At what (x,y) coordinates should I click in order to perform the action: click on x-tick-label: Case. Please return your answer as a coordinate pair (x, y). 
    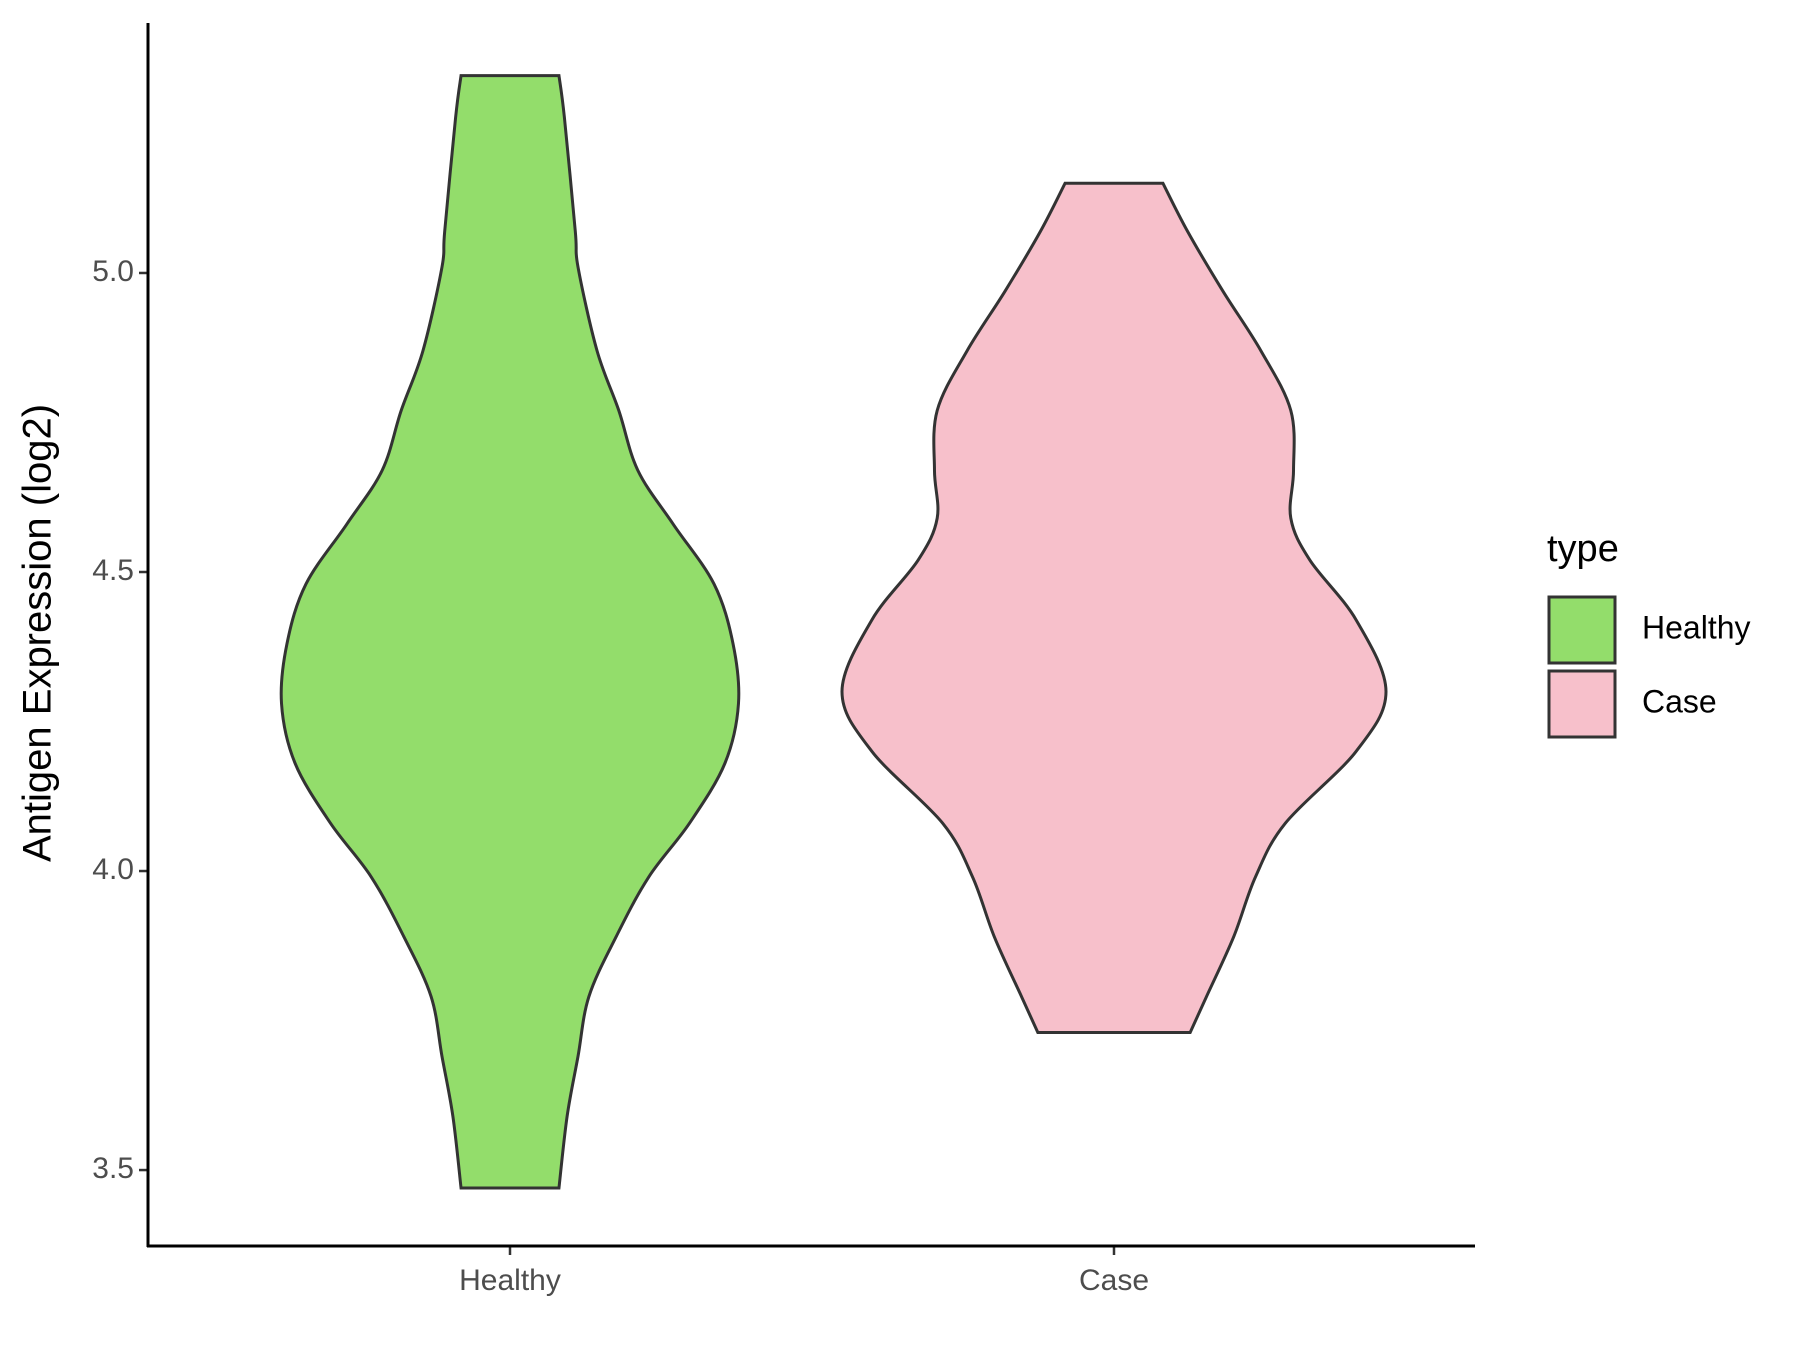
    Looking at the image, I should click on (1114, 1280).